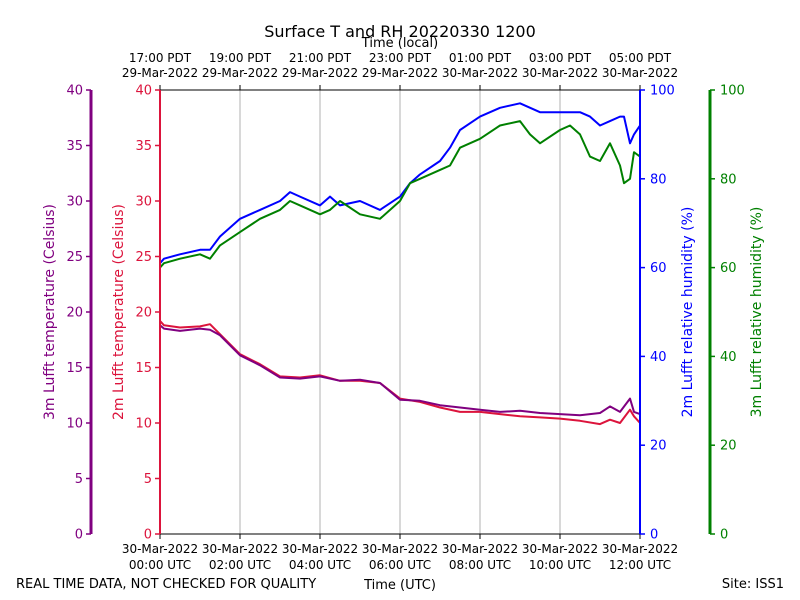  Describe the element at coordinates (658, 268) in the screenshot. I see `axis-tick-label-rh2m: 60` at that location.